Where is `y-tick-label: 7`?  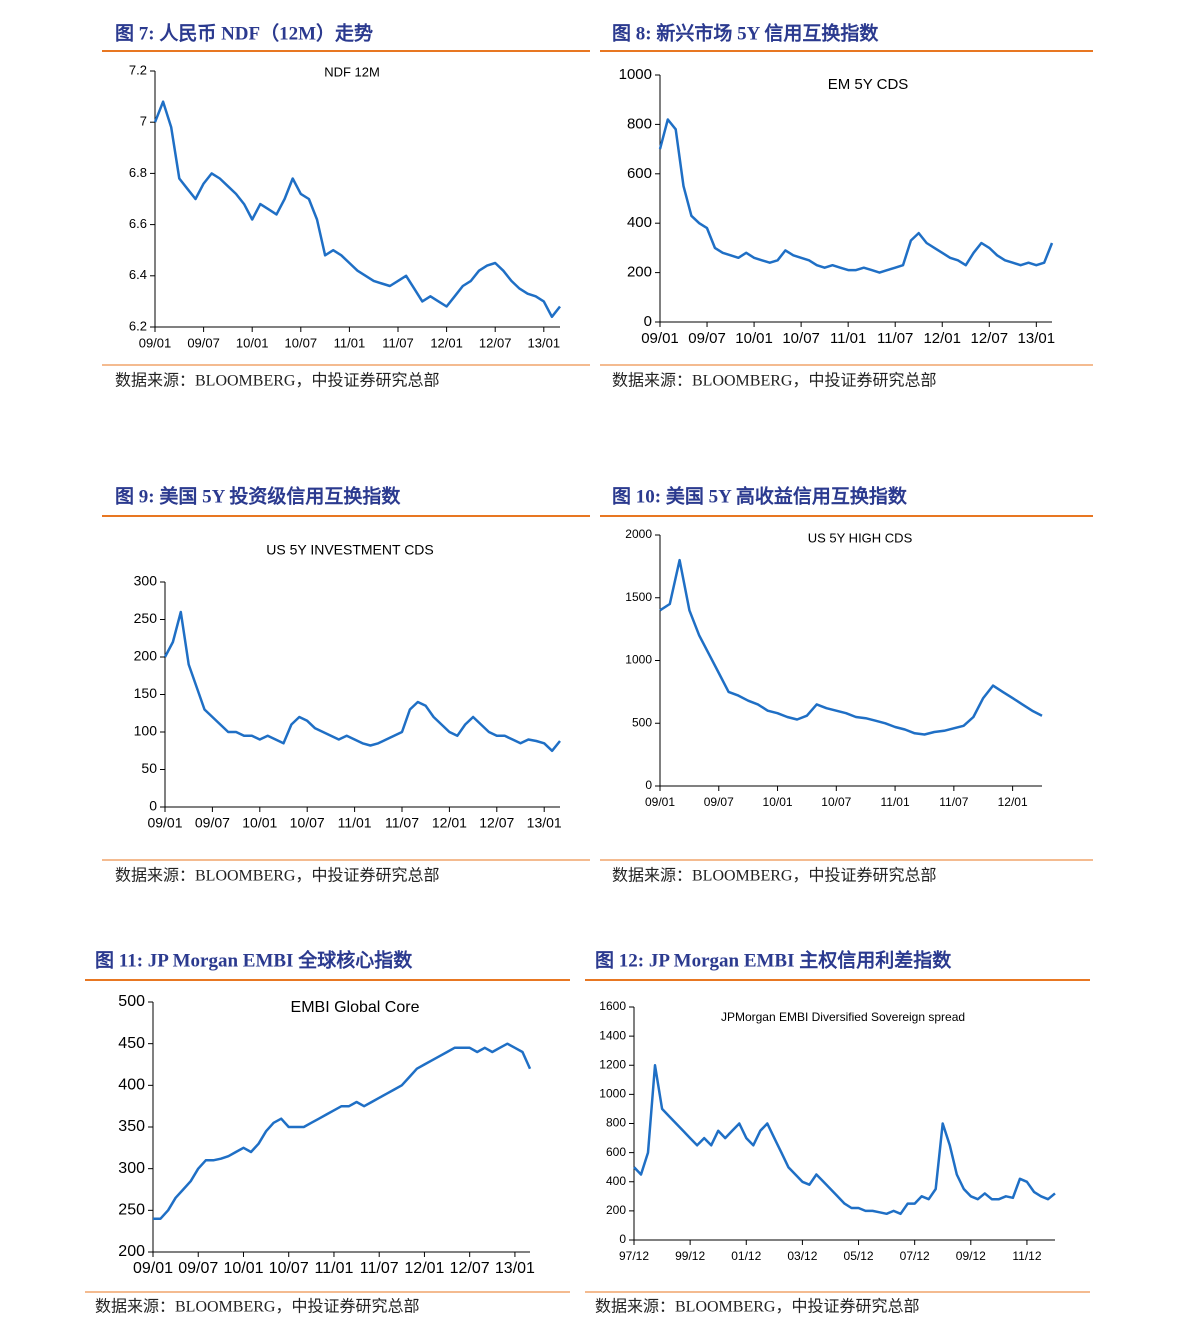
y-tick-label: 7 is located at coordinates (143, 121).